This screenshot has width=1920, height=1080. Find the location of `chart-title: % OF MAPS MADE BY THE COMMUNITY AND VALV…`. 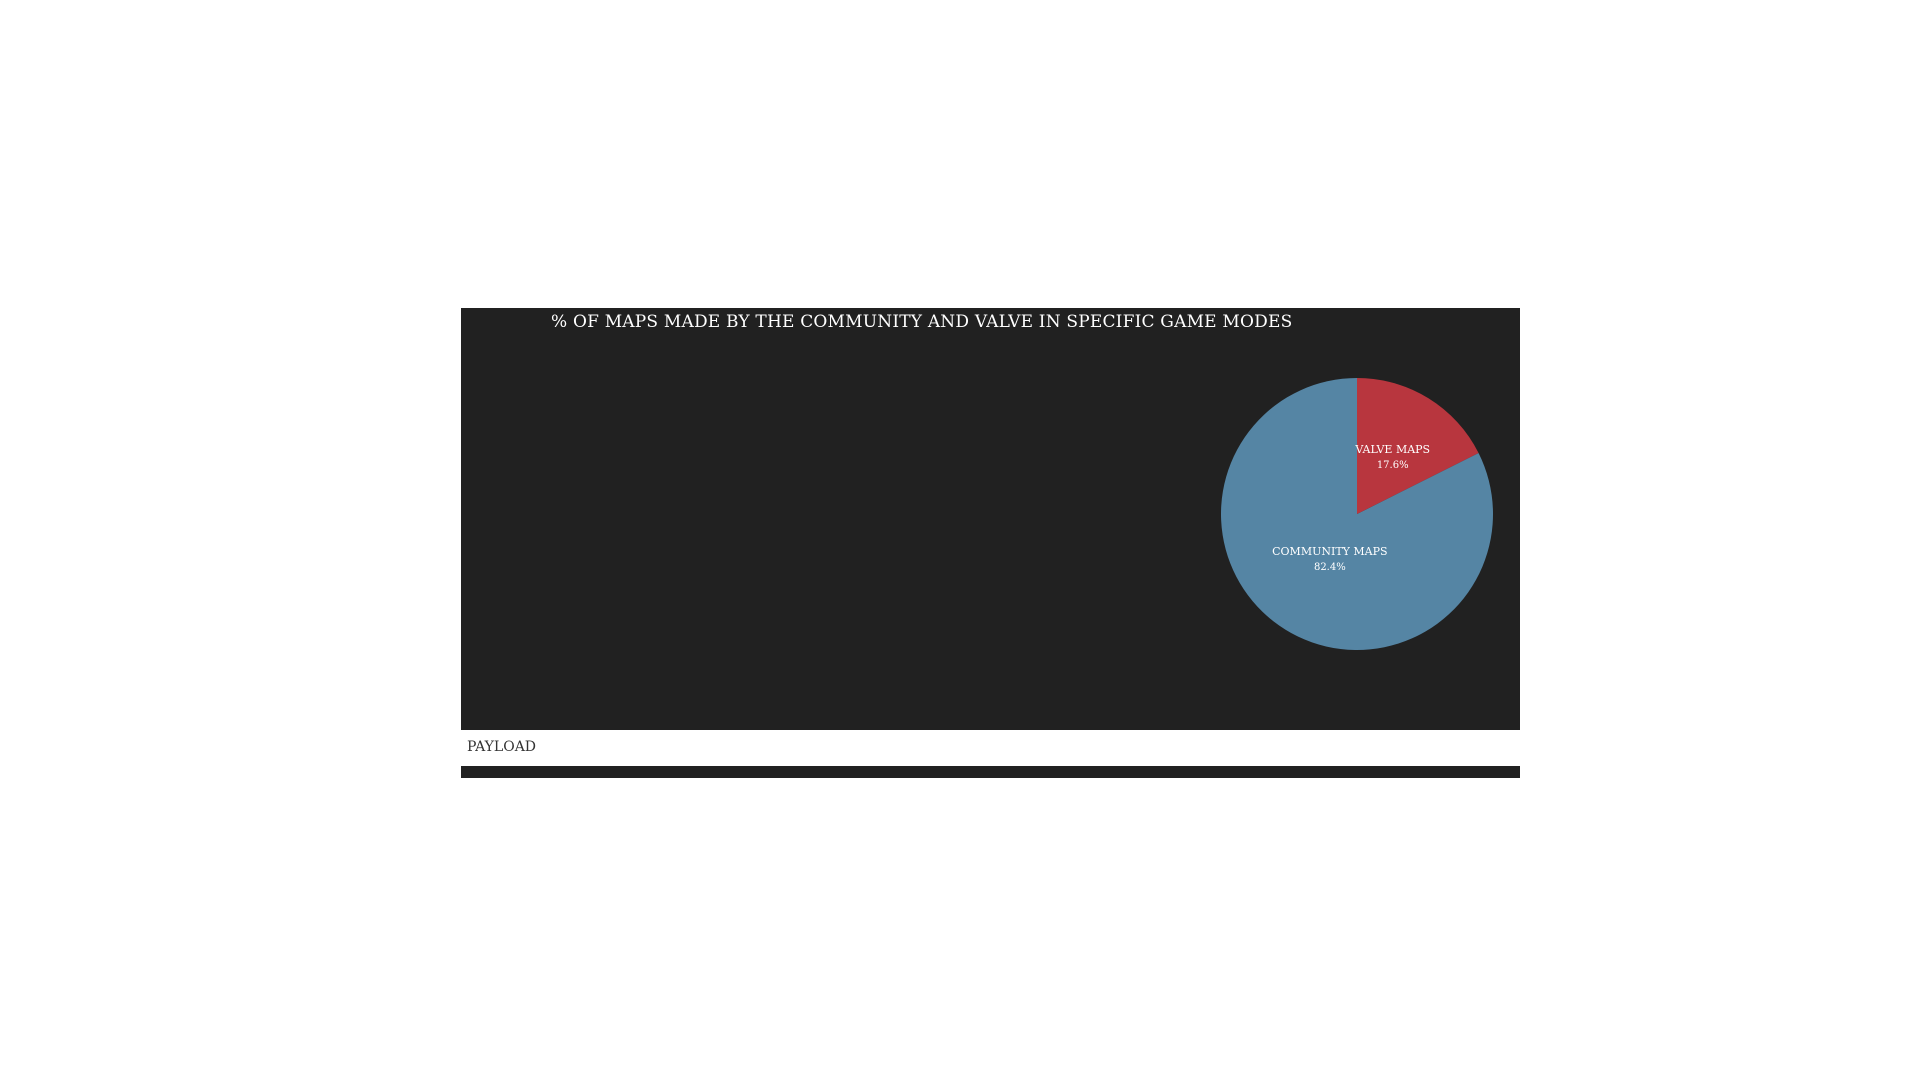

chart-title: % OF MAPS MADE BY THE COMMUNITY AND VALV… is located at coordinates (922, 322).